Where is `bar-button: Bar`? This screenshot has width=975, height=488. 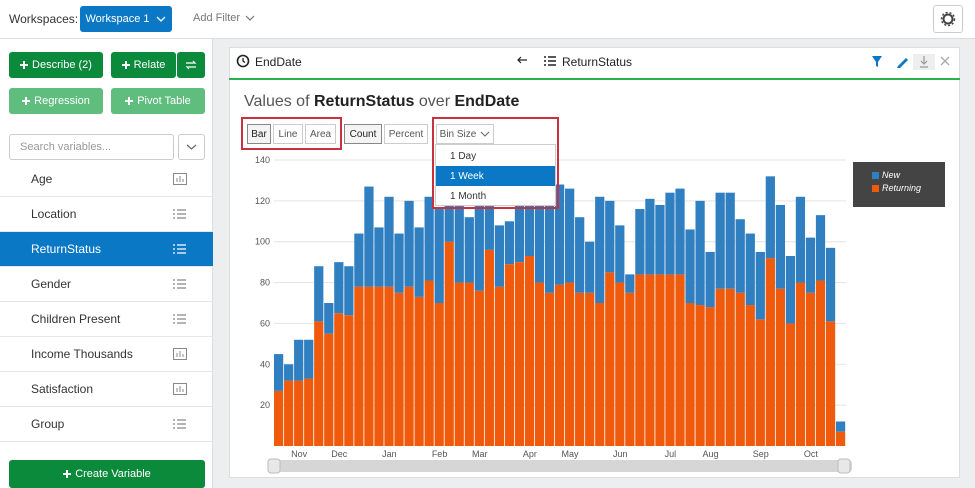 bar-button: Bar is located at coordinates (259, 134).